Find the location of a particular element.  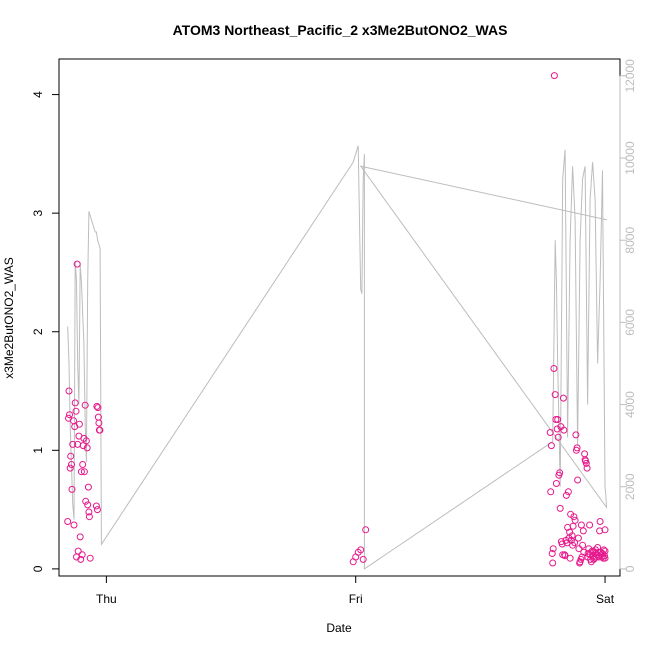

x-tick-label: Fri is located at coordinates (356, 599).